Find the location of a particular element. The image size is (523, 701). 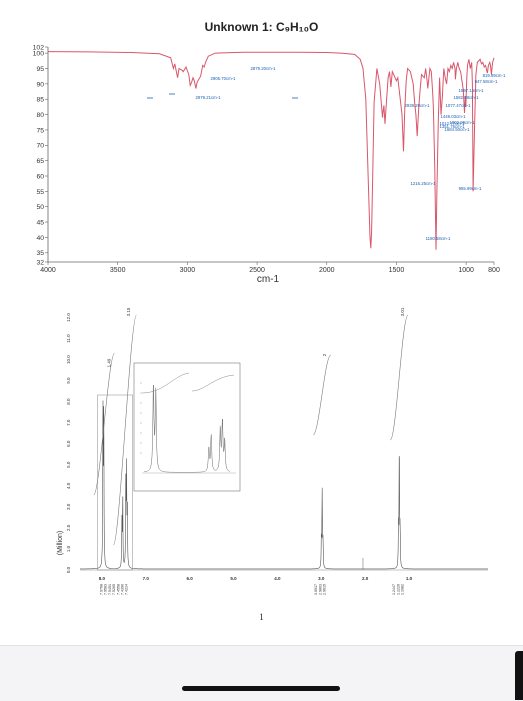

nmr-peak-label: 2.9615 is located at coordinates (325, 589).